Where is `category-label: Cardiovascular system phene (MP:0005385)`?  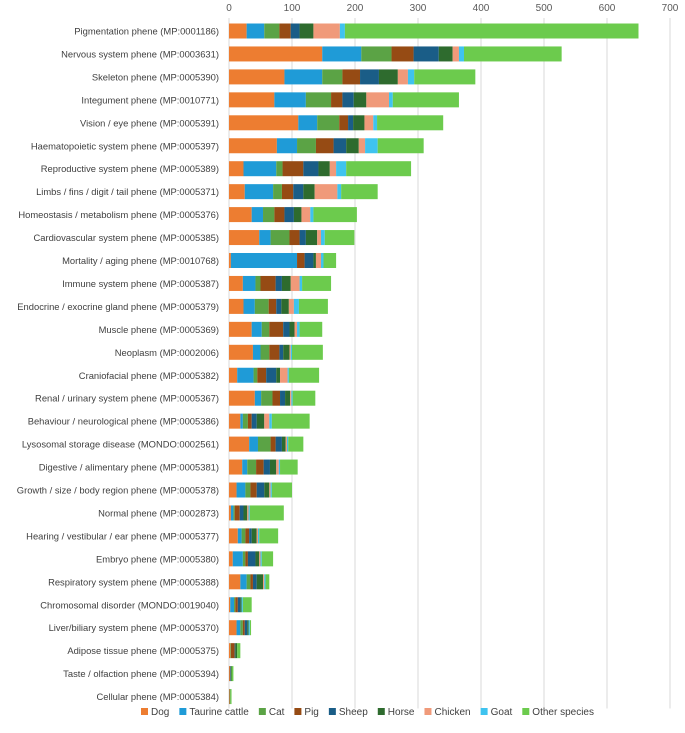 category-label: Cardiovascular system phene (MP:0005385) is located at coordinates (126, 237).